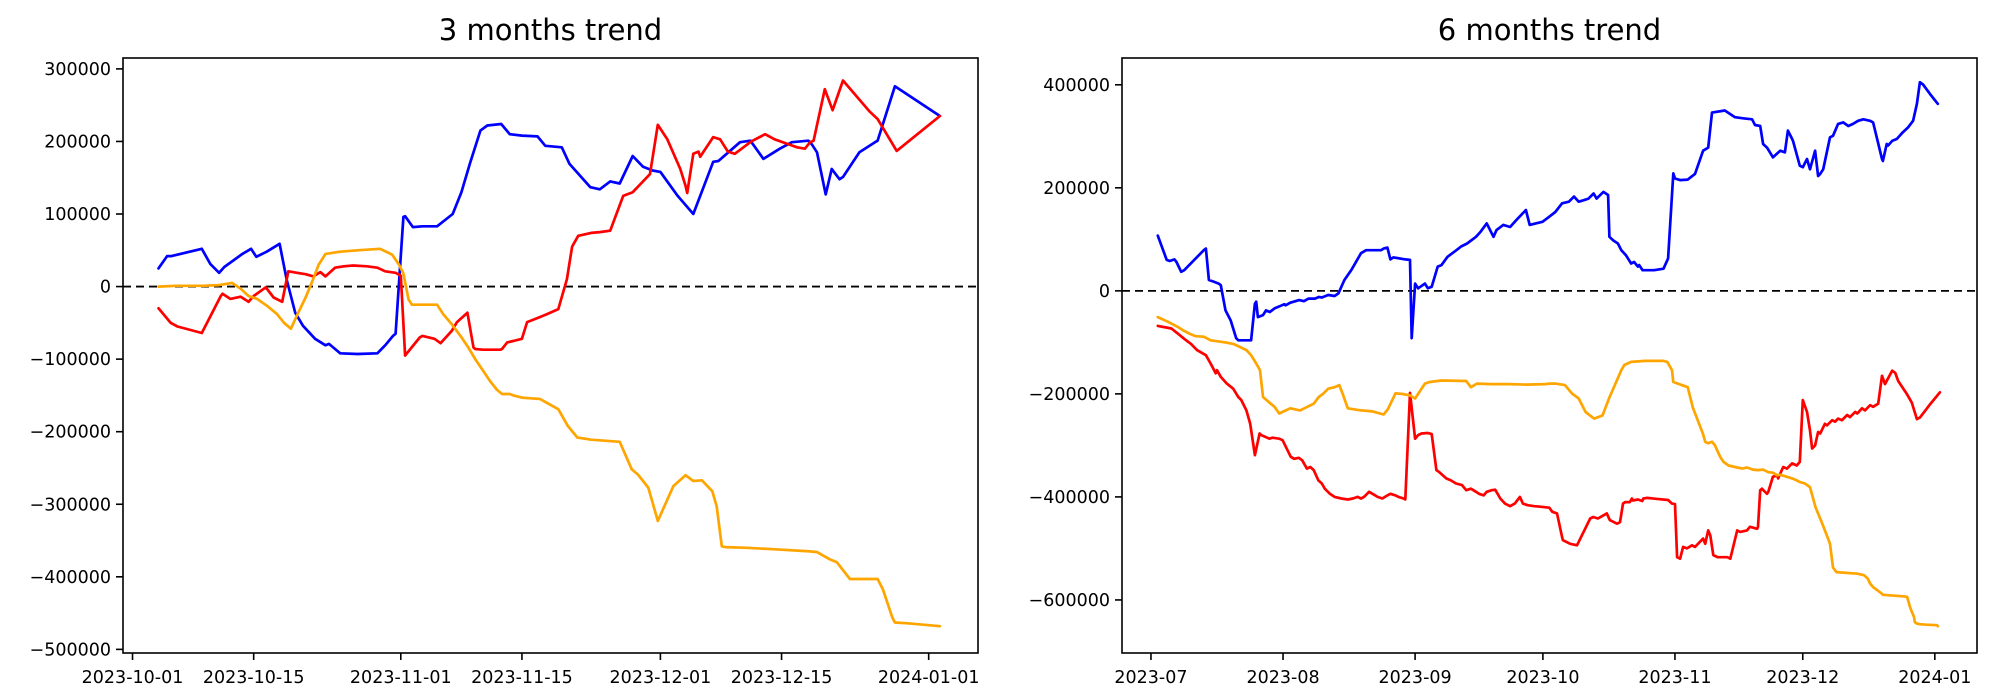 The image size is (2000, 700). Describe the element at coordinates (661, 678) in the screenshot. I see `x-tick-label: 2023-12-01` at that location.